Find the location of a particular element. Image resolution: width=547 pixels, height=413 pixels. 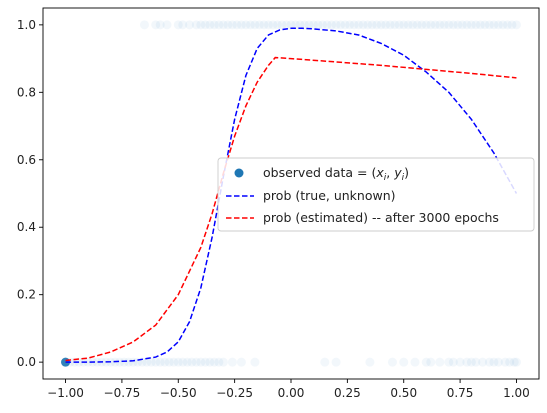

legend-box is located at coordinates (376, 194).